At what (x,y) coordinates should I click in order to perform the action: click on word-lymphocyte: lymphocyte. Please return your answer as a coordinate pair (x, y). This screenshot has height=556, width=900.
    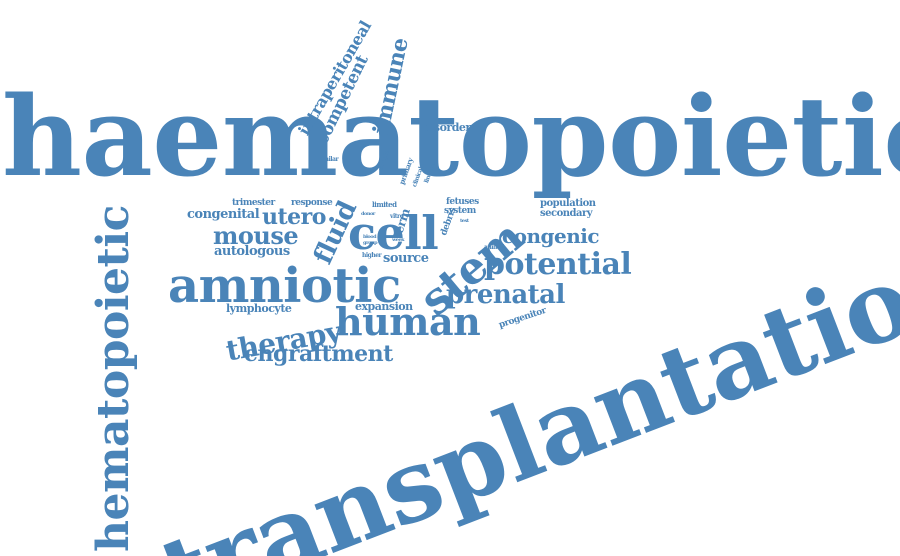
    Looking at the image, I should click on (259, 308).